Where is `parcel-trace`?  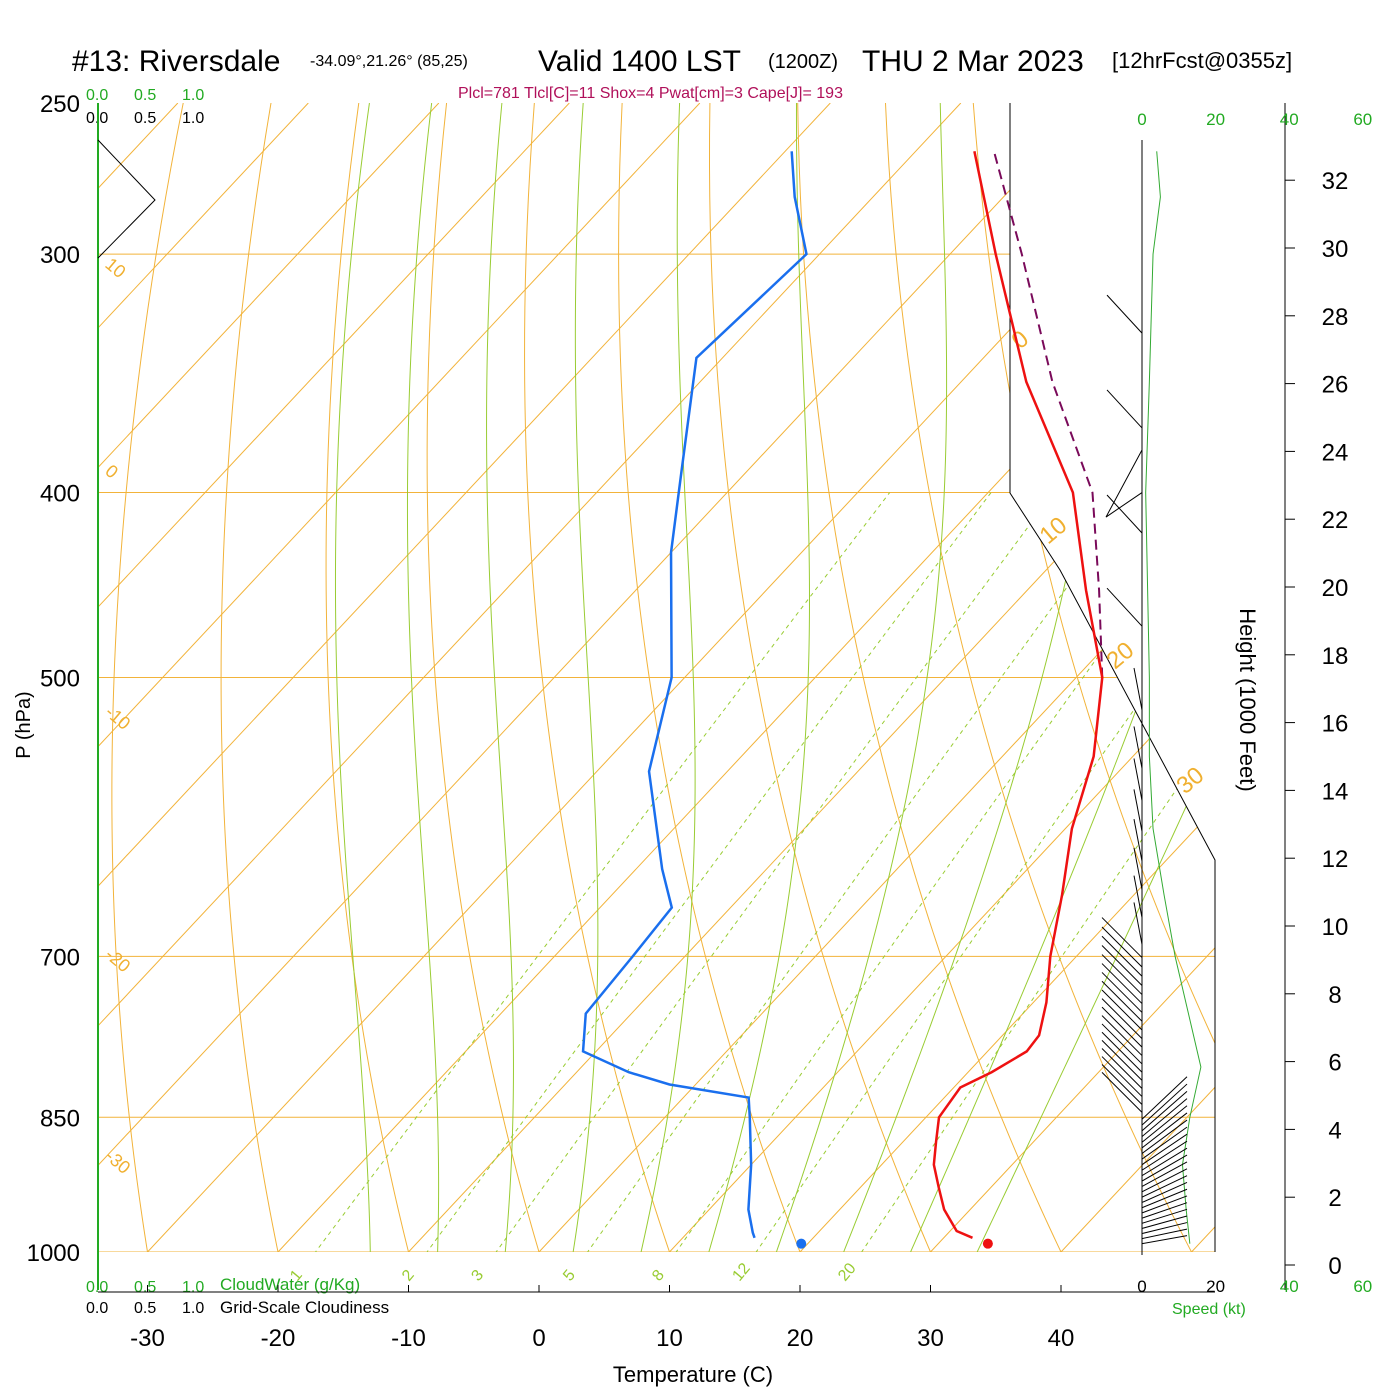
parcel-trace is located at coordinates (1048, 414).